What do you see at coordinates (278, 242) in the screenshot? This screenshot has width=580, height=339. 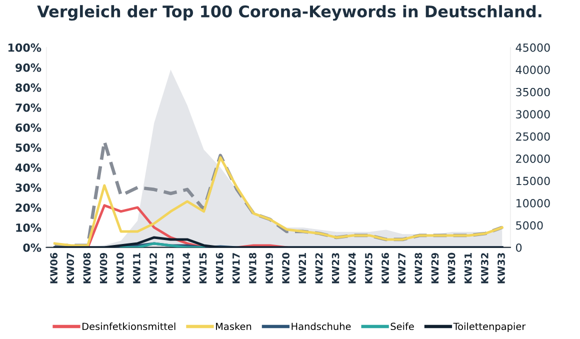 I see `line-series` at bounding box center [278, 242].